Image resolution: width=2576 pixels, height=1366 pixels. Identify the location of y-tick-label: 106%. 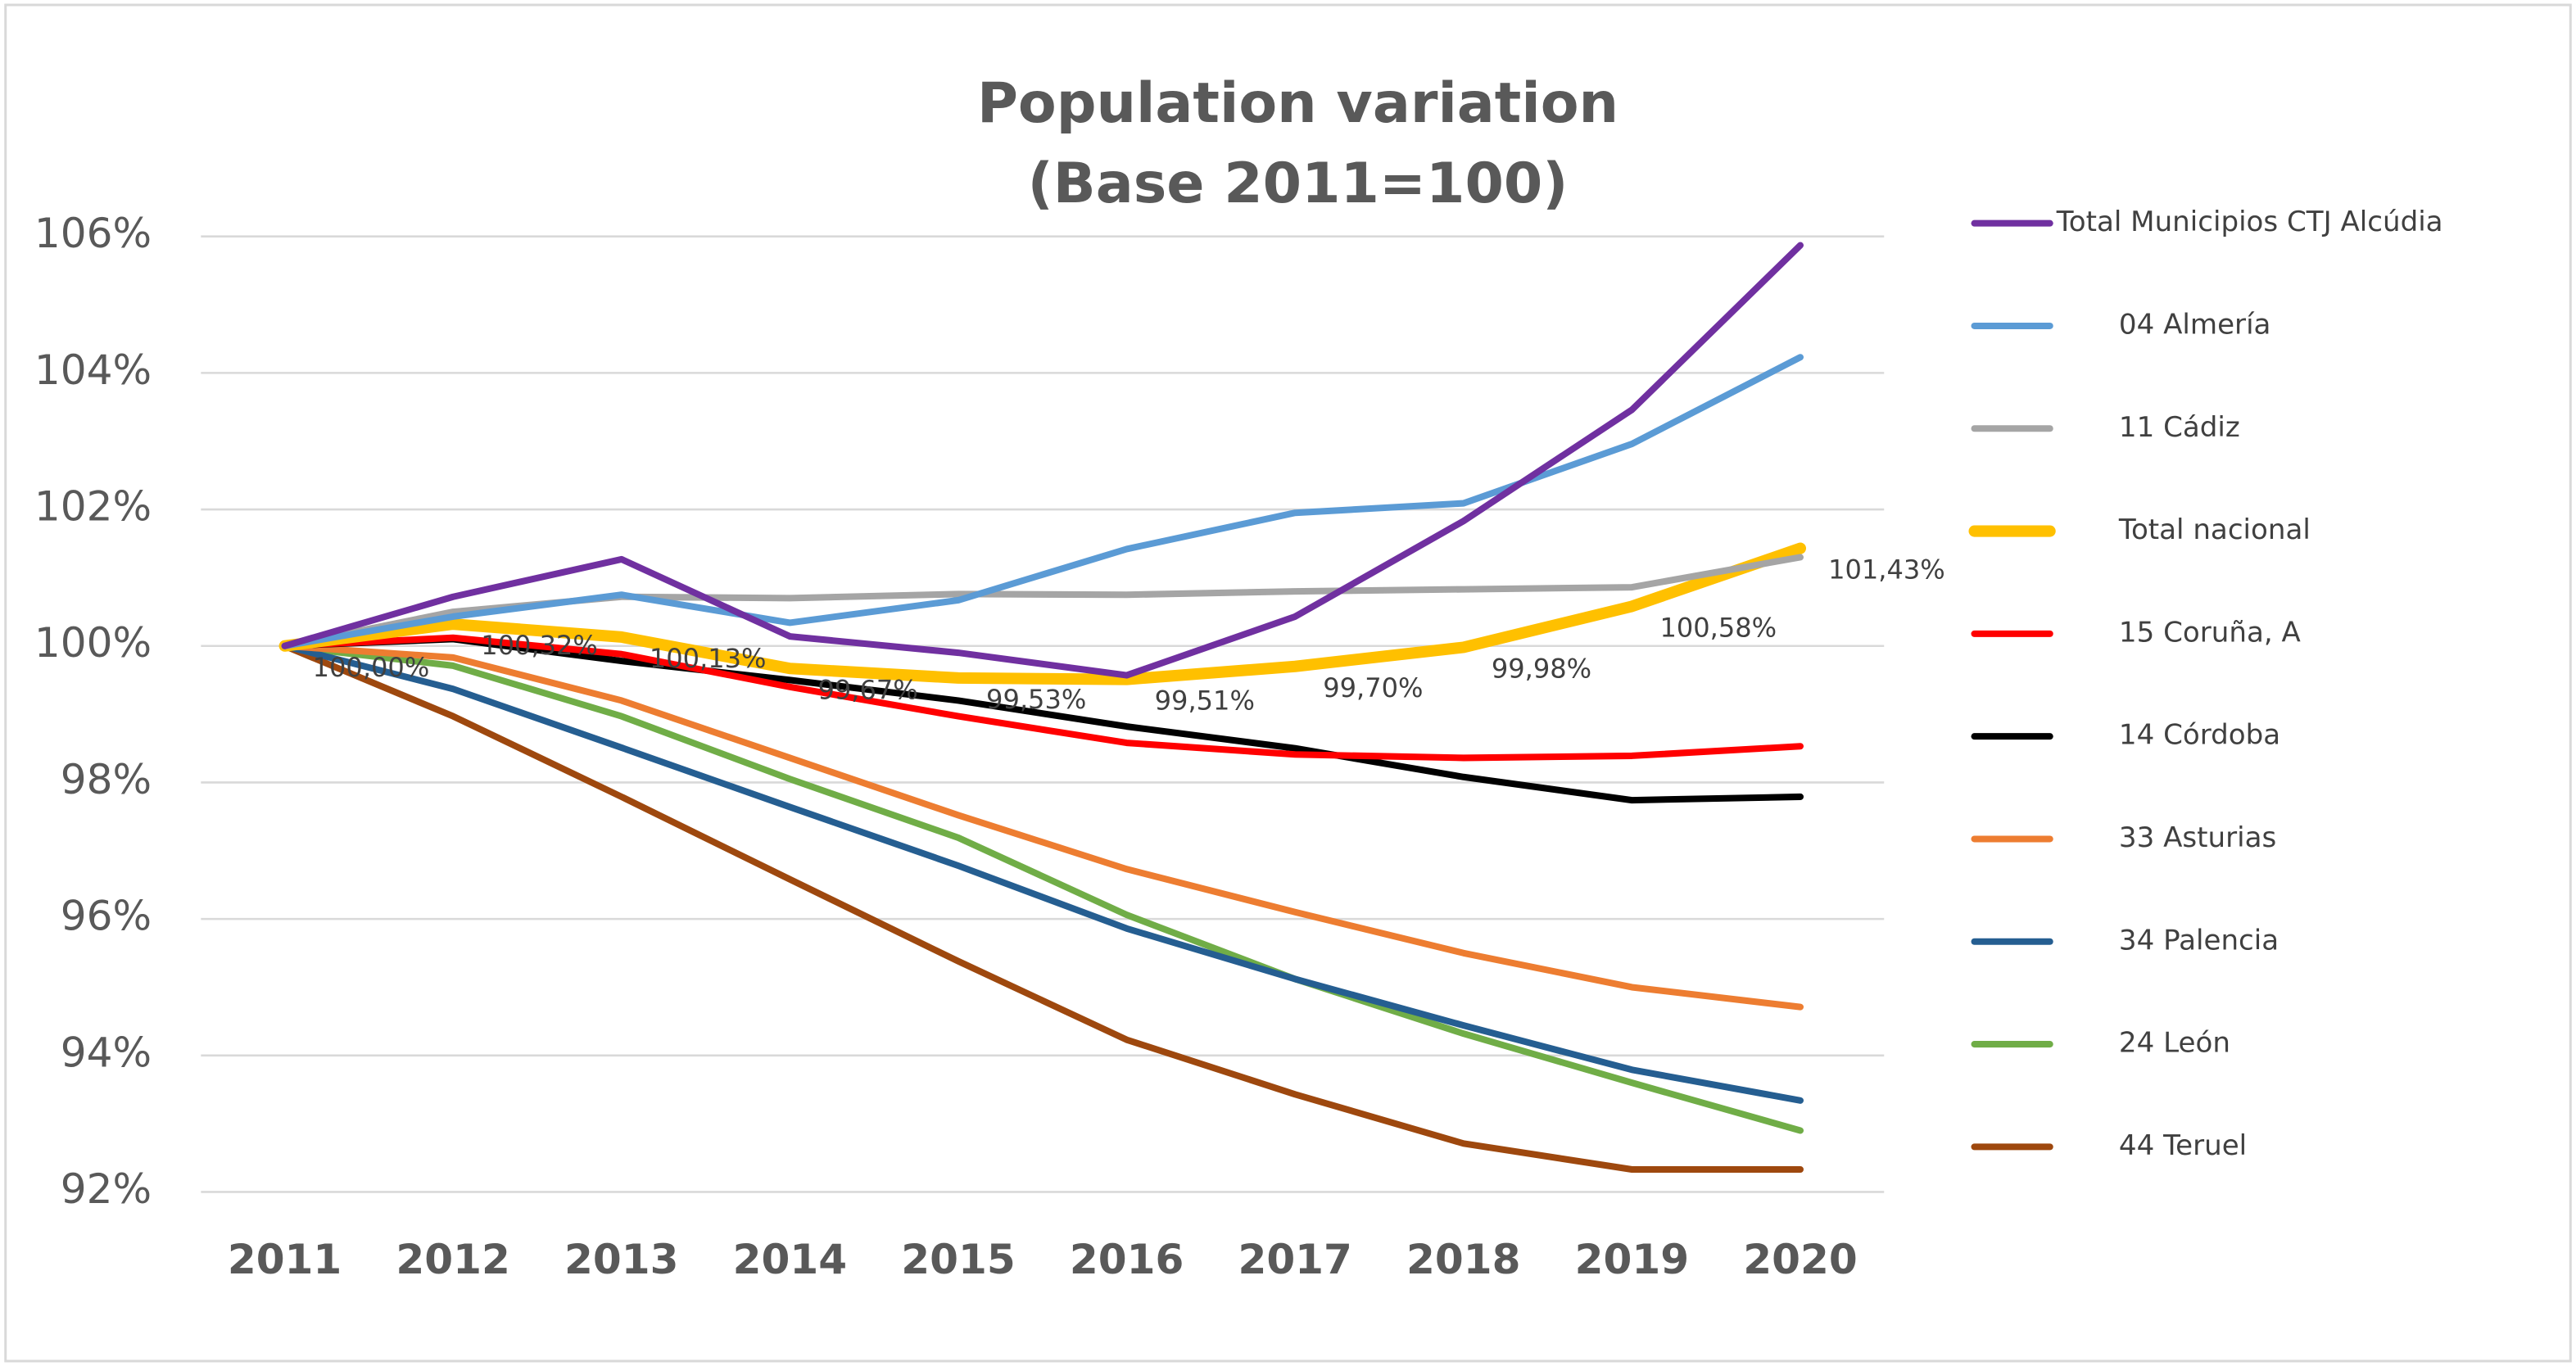
(93, 233).